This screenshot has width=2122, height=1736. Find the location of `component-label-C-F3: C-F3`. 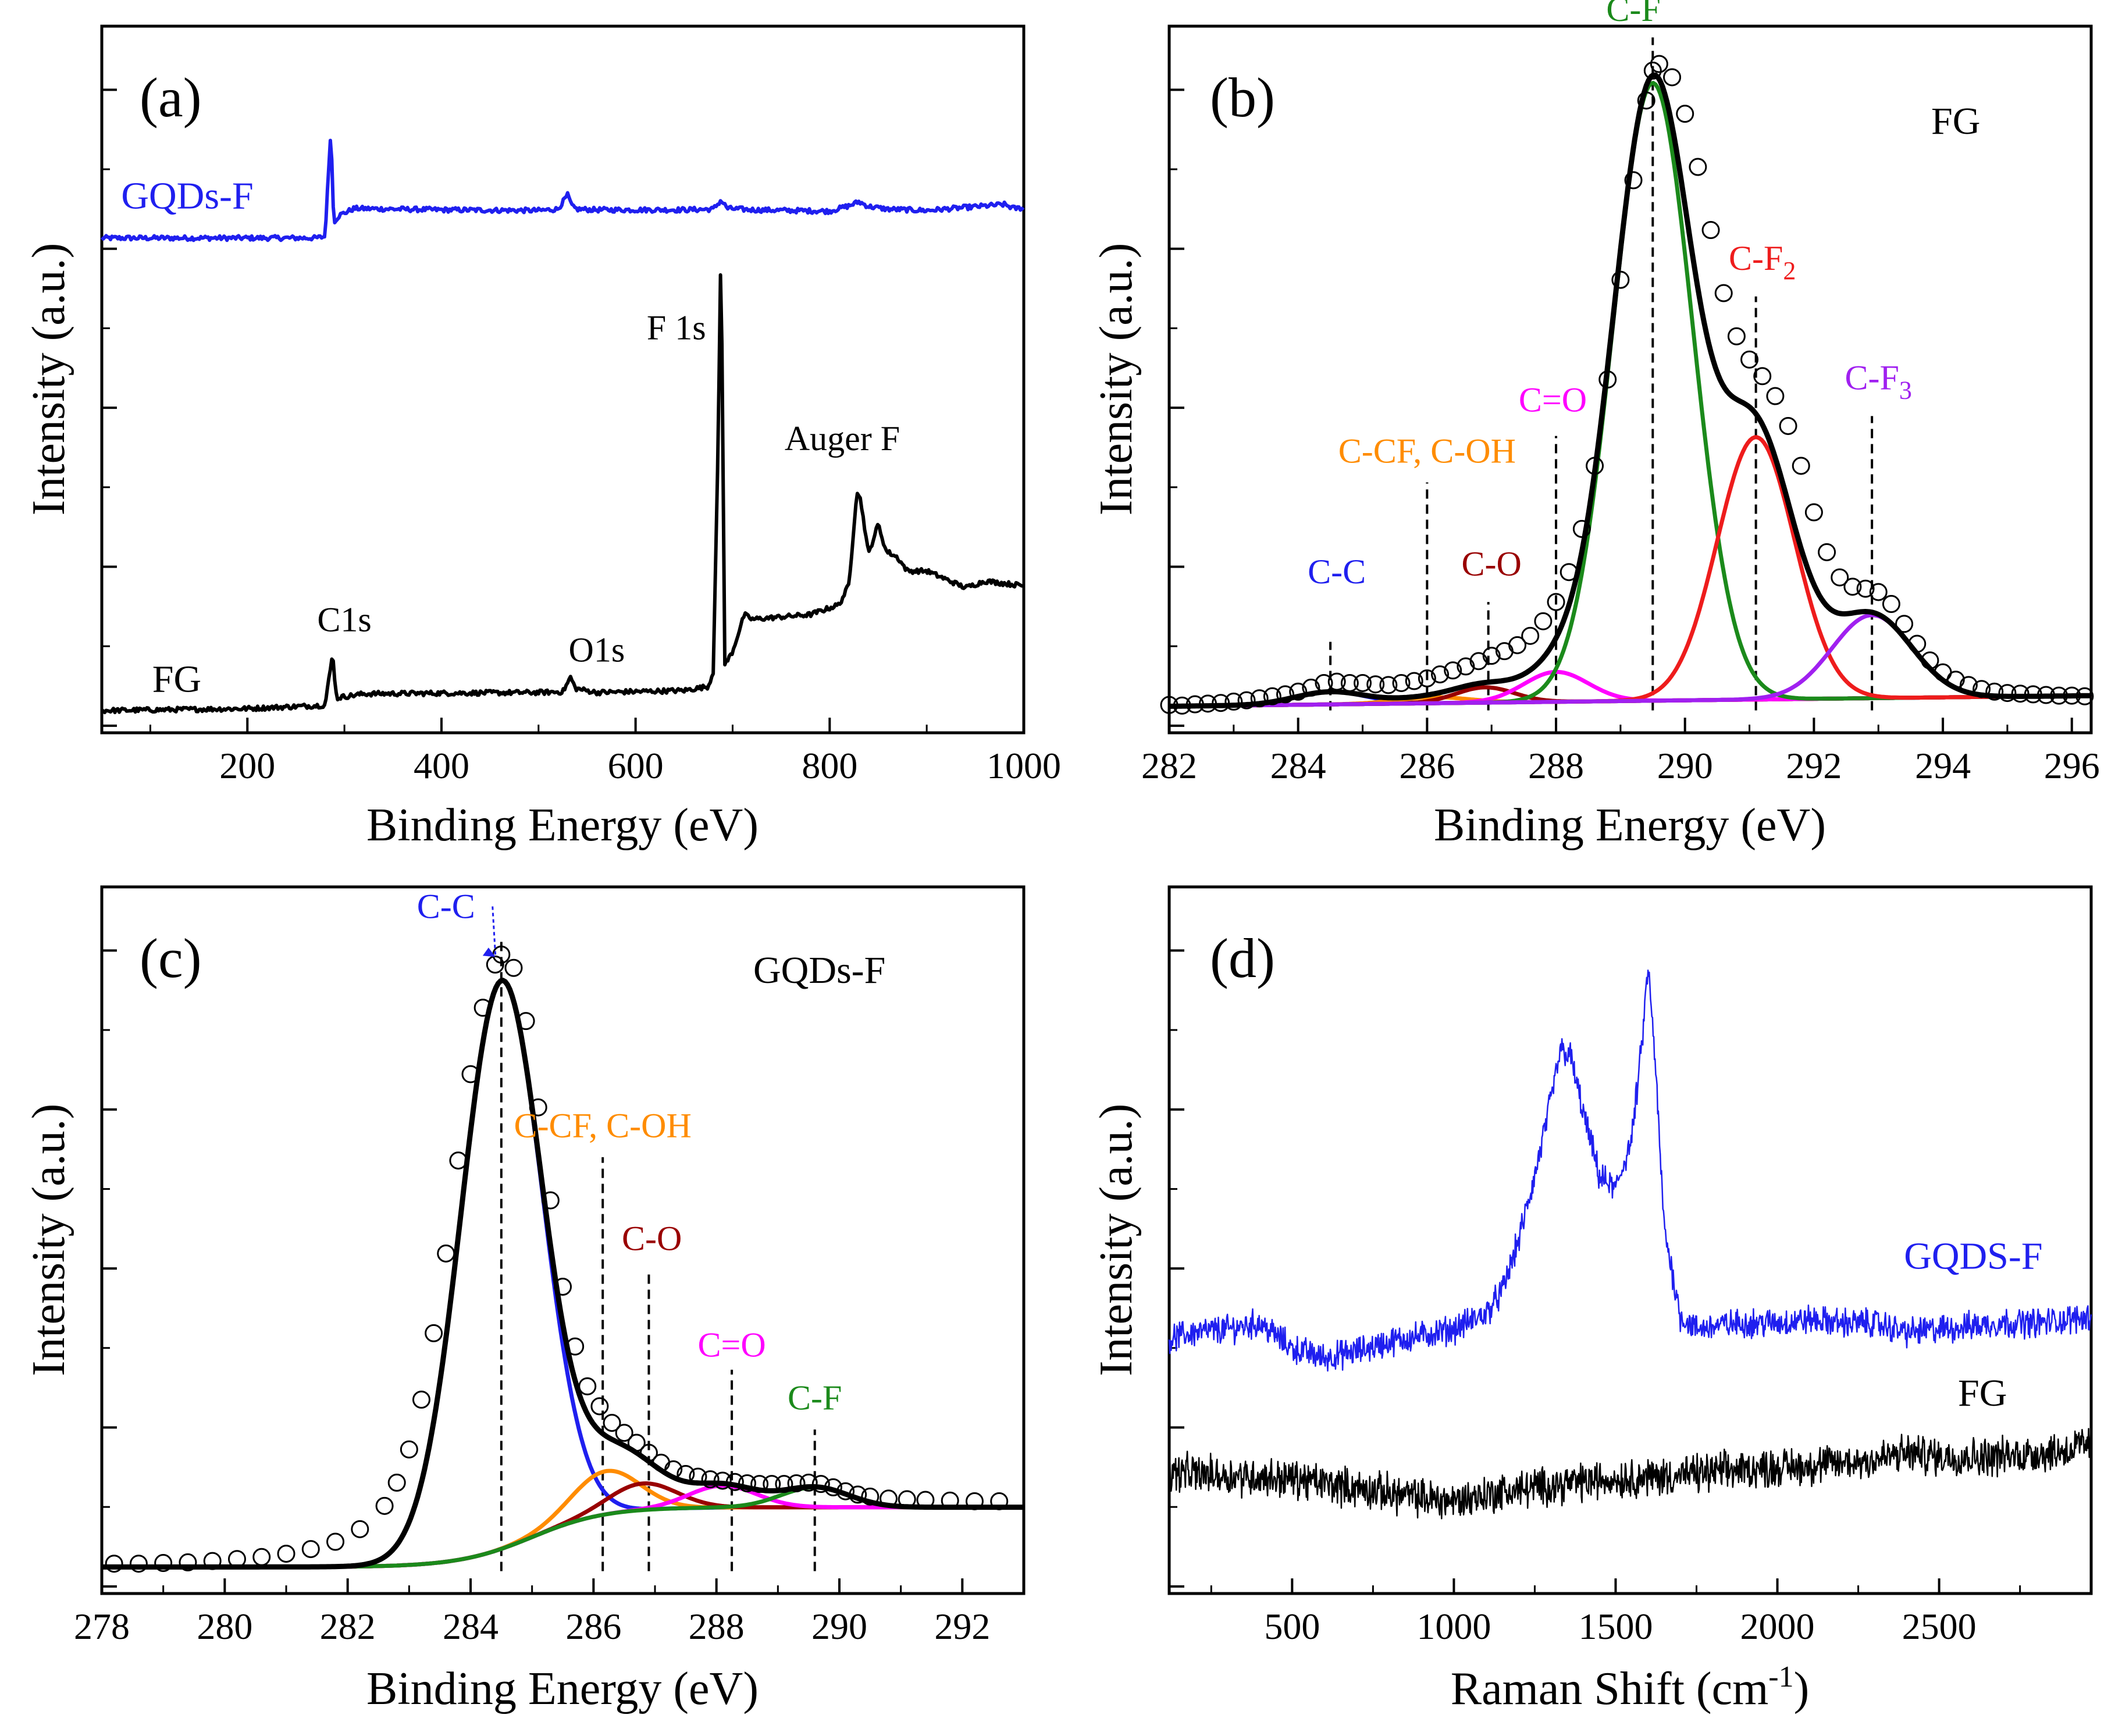

component-label-C-F3: C-F3 is located at coordinates (1878, 382).